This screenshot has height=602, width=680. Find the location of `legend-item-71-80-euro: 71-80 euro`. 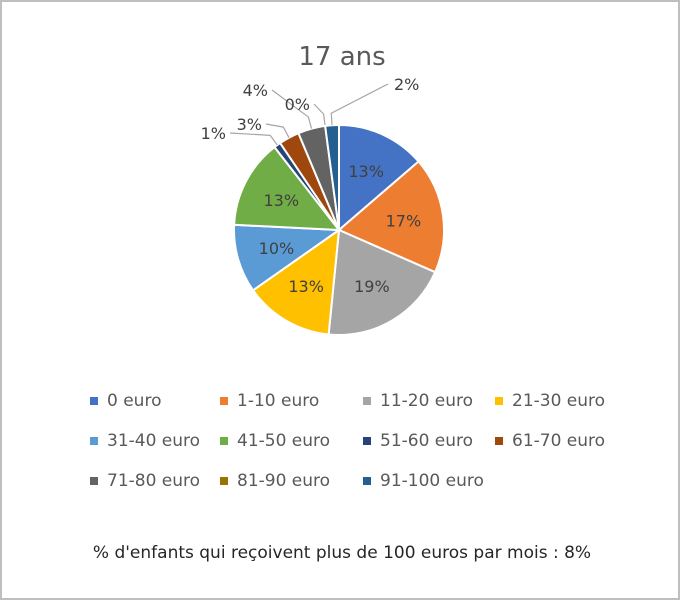

legend-item-71-80-euro: 71-80 euro is located at coordinates (155, 481).